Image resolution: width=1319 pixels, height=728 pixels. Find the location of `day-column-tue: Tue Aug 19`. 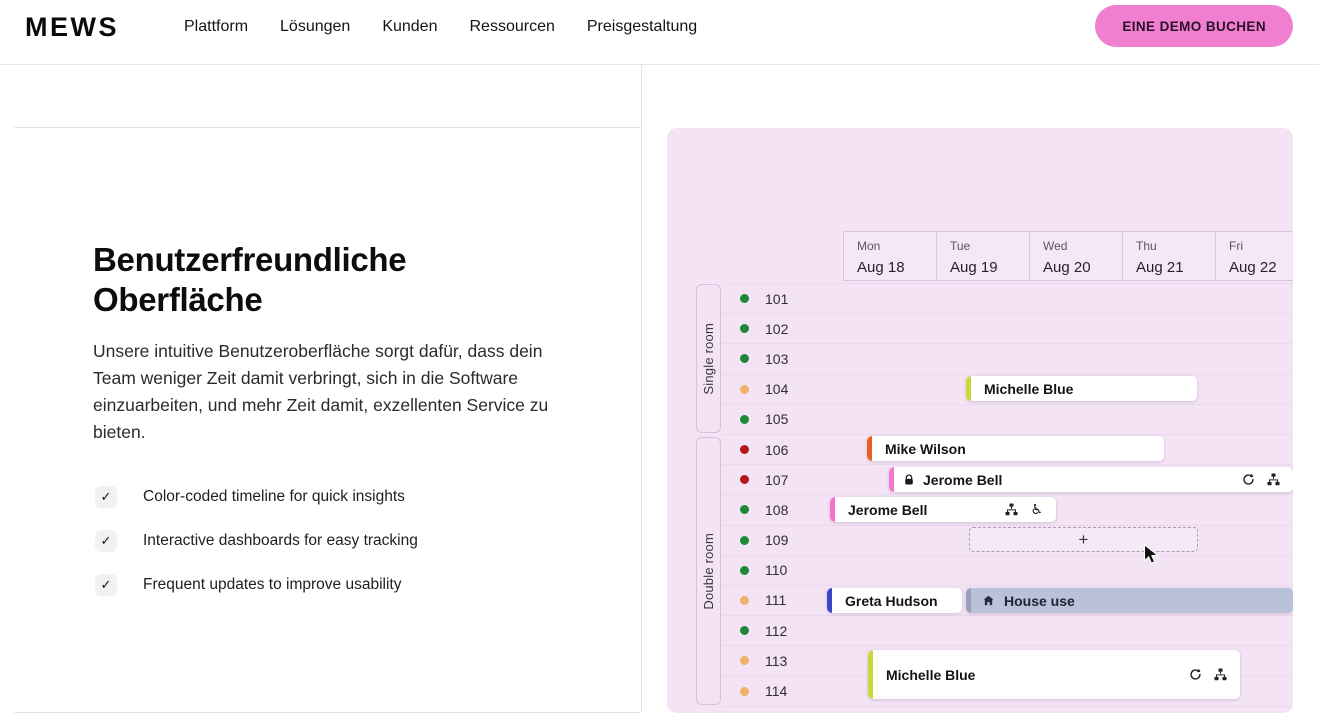

day-column-tue: Tue Aug 19 is located at coordinates (982, 256).